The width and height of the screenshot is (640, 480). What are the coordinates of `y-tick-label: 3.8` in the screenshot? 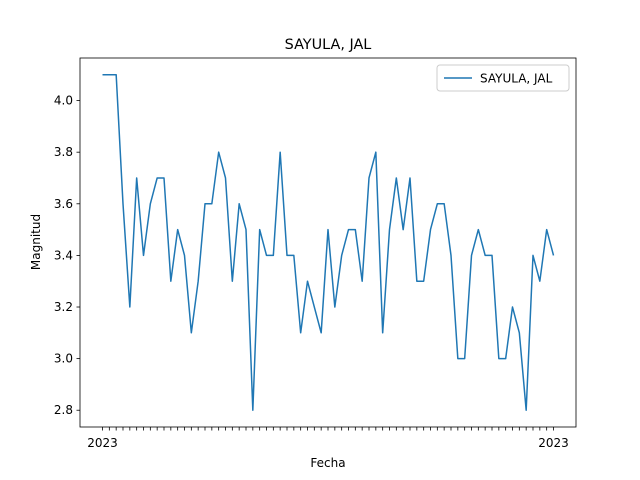 It's located at (63, 152).